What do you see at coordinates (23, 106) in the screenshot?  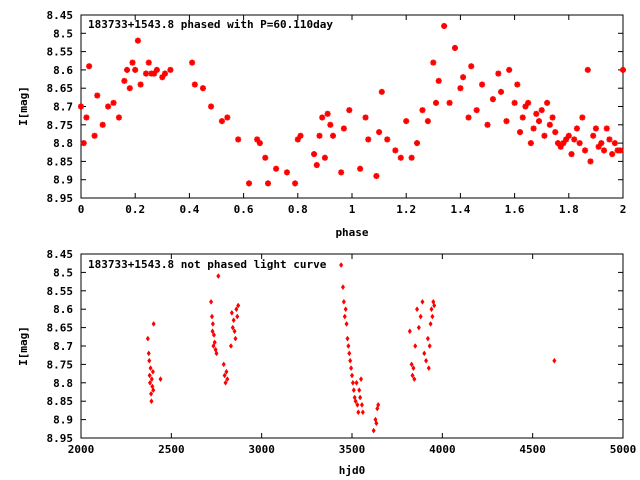 I see `phased-y-axis-label: I[mag]` at bounding box center [23, 106].